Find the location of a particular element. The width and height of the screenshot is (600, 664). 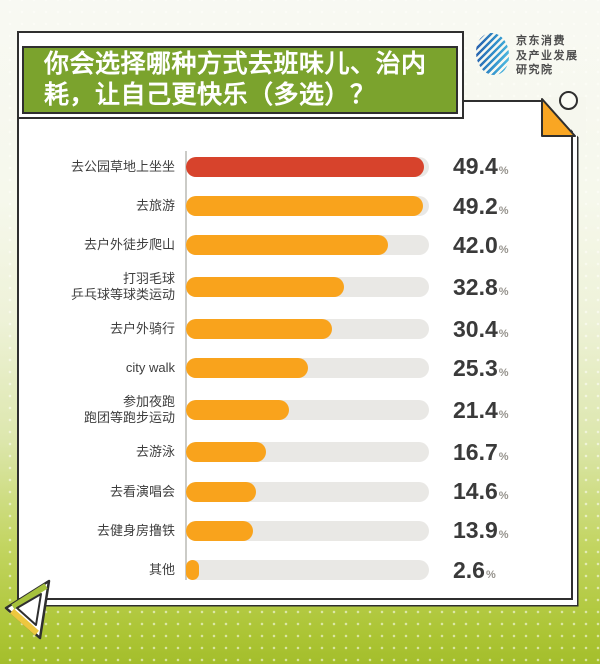

category-label: 去旅游 is located at coordinates (155, 206).